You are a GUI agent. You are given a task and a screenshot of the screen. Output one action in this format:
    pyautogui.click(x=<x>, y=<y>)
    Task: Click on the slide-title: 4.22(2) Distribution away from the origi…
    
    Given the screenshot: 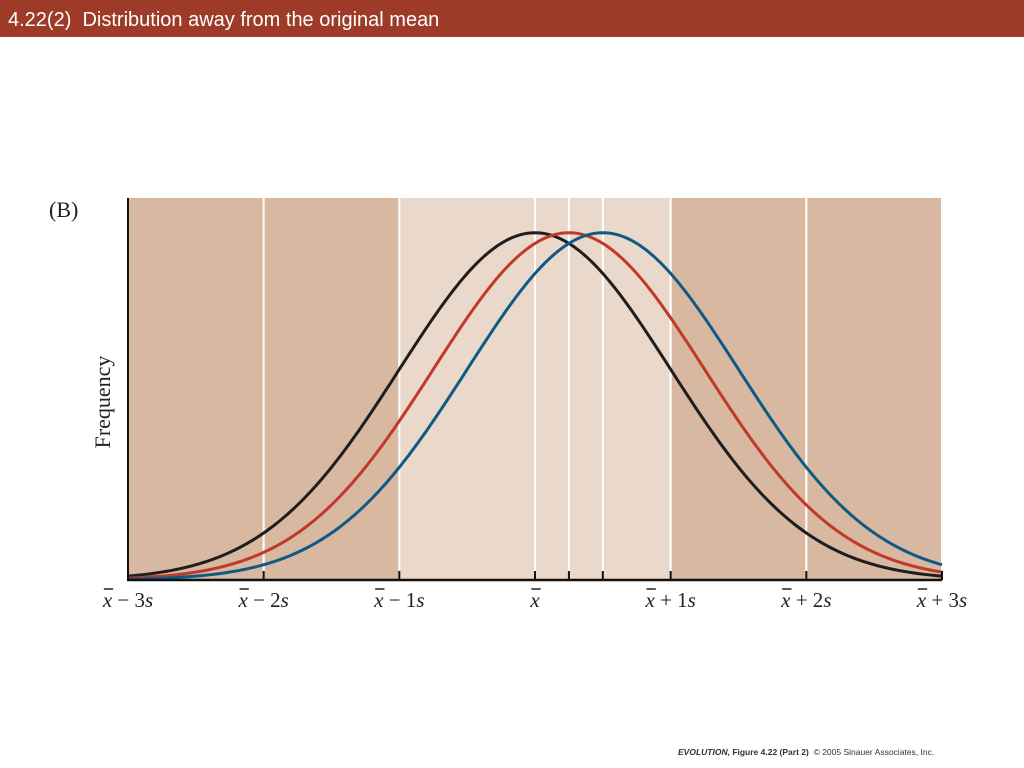 What is the action you would take?
    pyautogui.click(x=224, y=20)
    